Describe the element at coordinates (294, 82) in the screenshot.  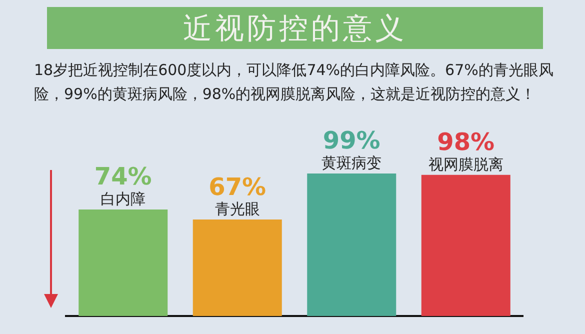
I see `chart-subtitle: 18岁把近视控制在600度以内，可以降低74%的白内障风险。67%的青光眼风险，99%的黄斑病风险，98%的视网膜脱离风险，这就是近视防控的意义！` at that location.